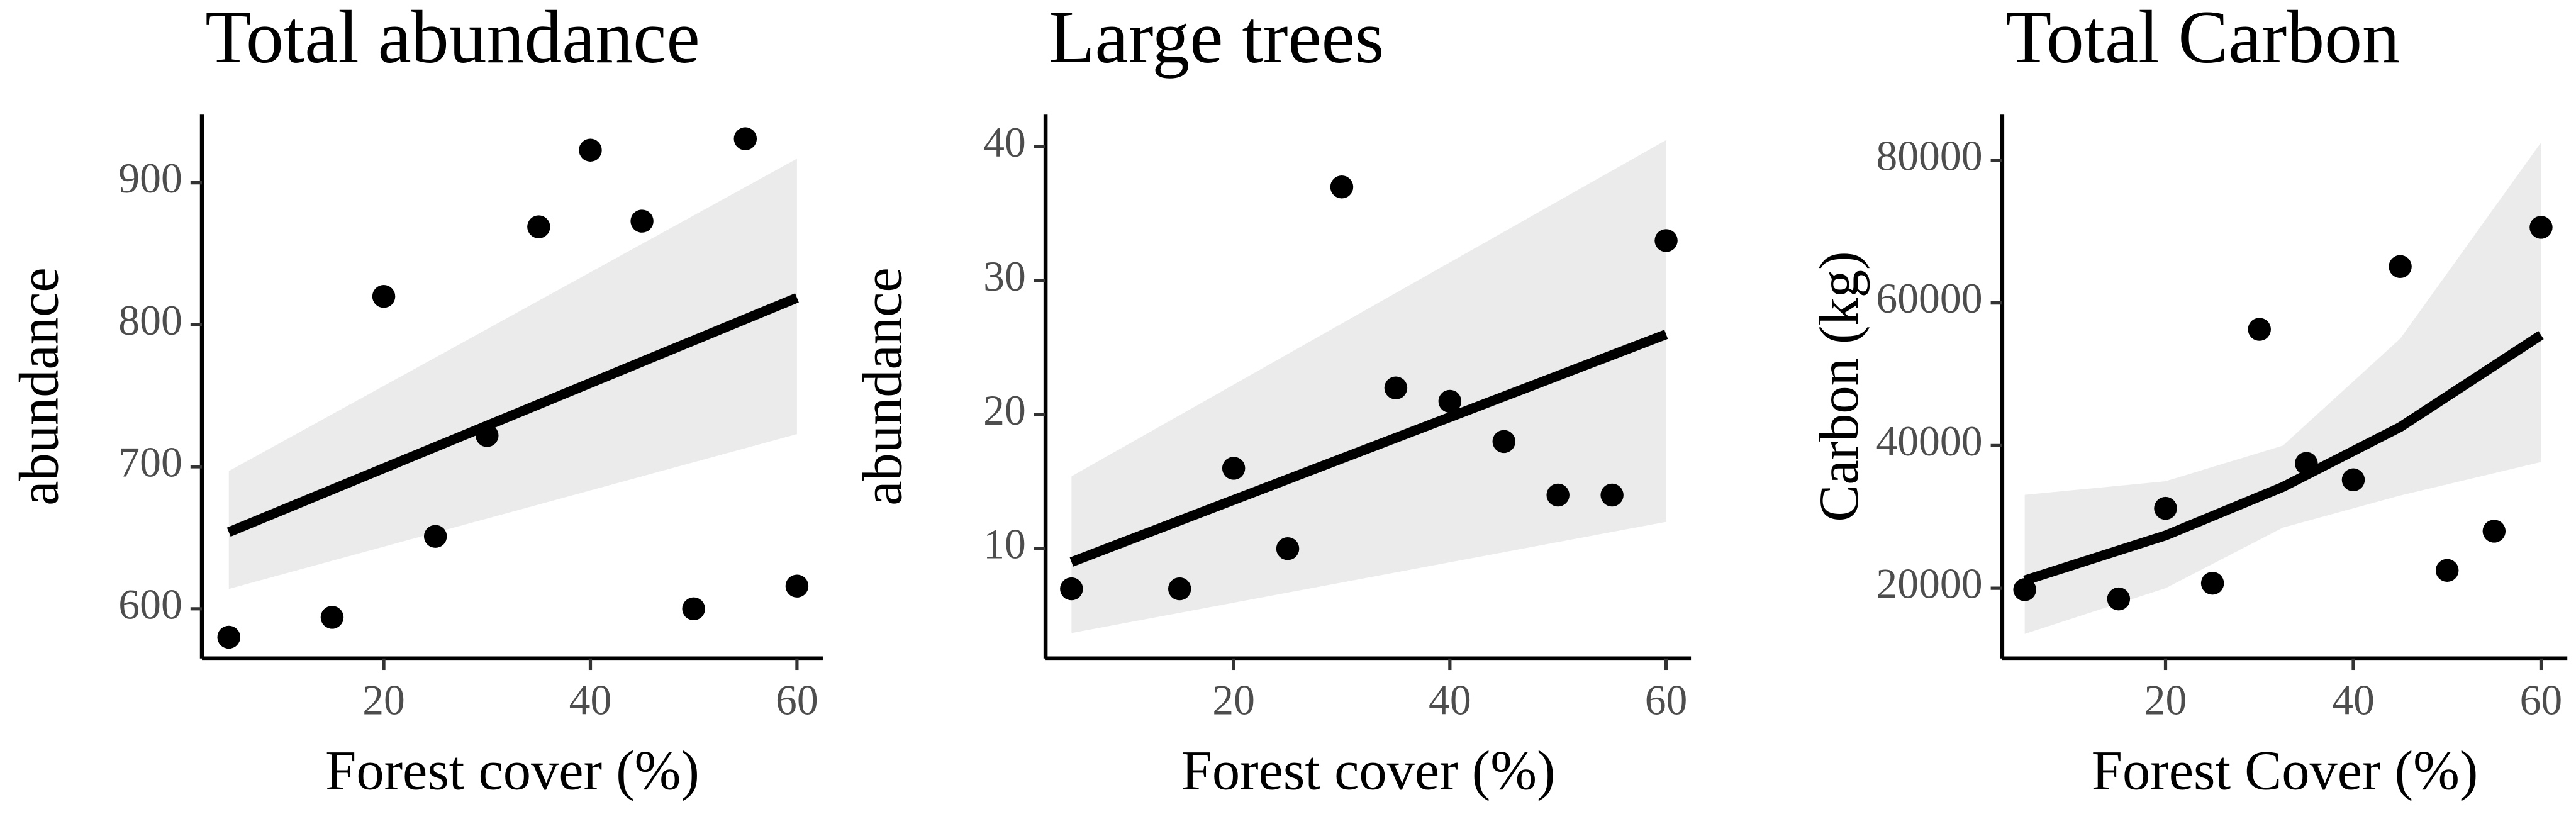 Image resolution: width=2576 pixels, height=819 pixels. Describe the element at coordinates (1929, 298) in the screenshot. I see `y-tick-label: 60000` at that location.